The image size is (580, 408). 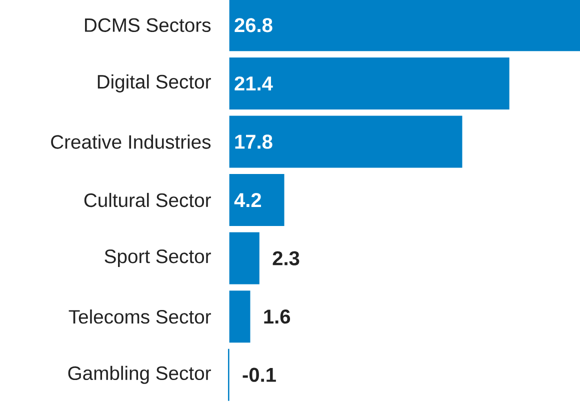 What do you see at coordinates (139, 375) in the screenshot?
I see `y-tick-label: Gambling Sector` at bounding box center [139, 375].